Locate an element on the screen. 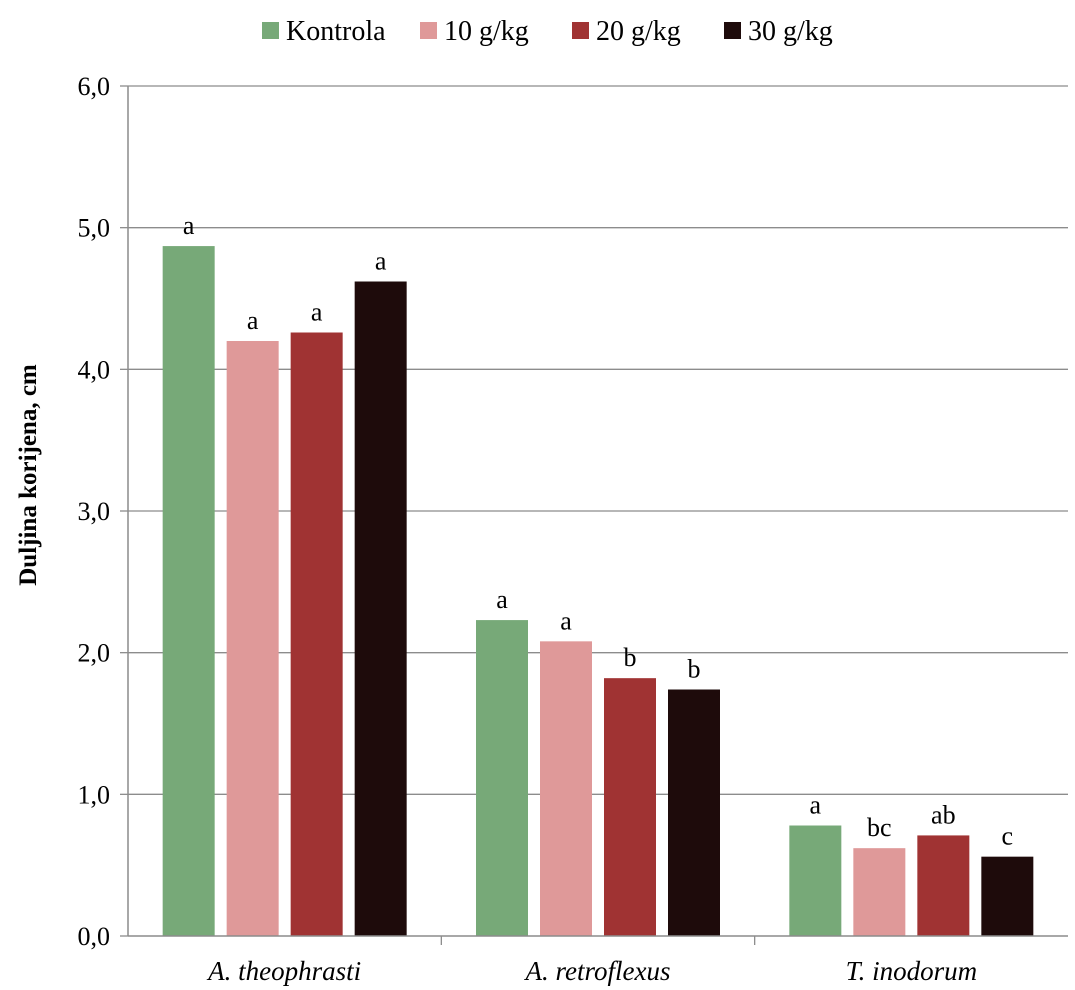 Image resolution: width=1075 pixels, height=990 pixels. y-tick-label: 6,0 is located at coordinates (94, 86).